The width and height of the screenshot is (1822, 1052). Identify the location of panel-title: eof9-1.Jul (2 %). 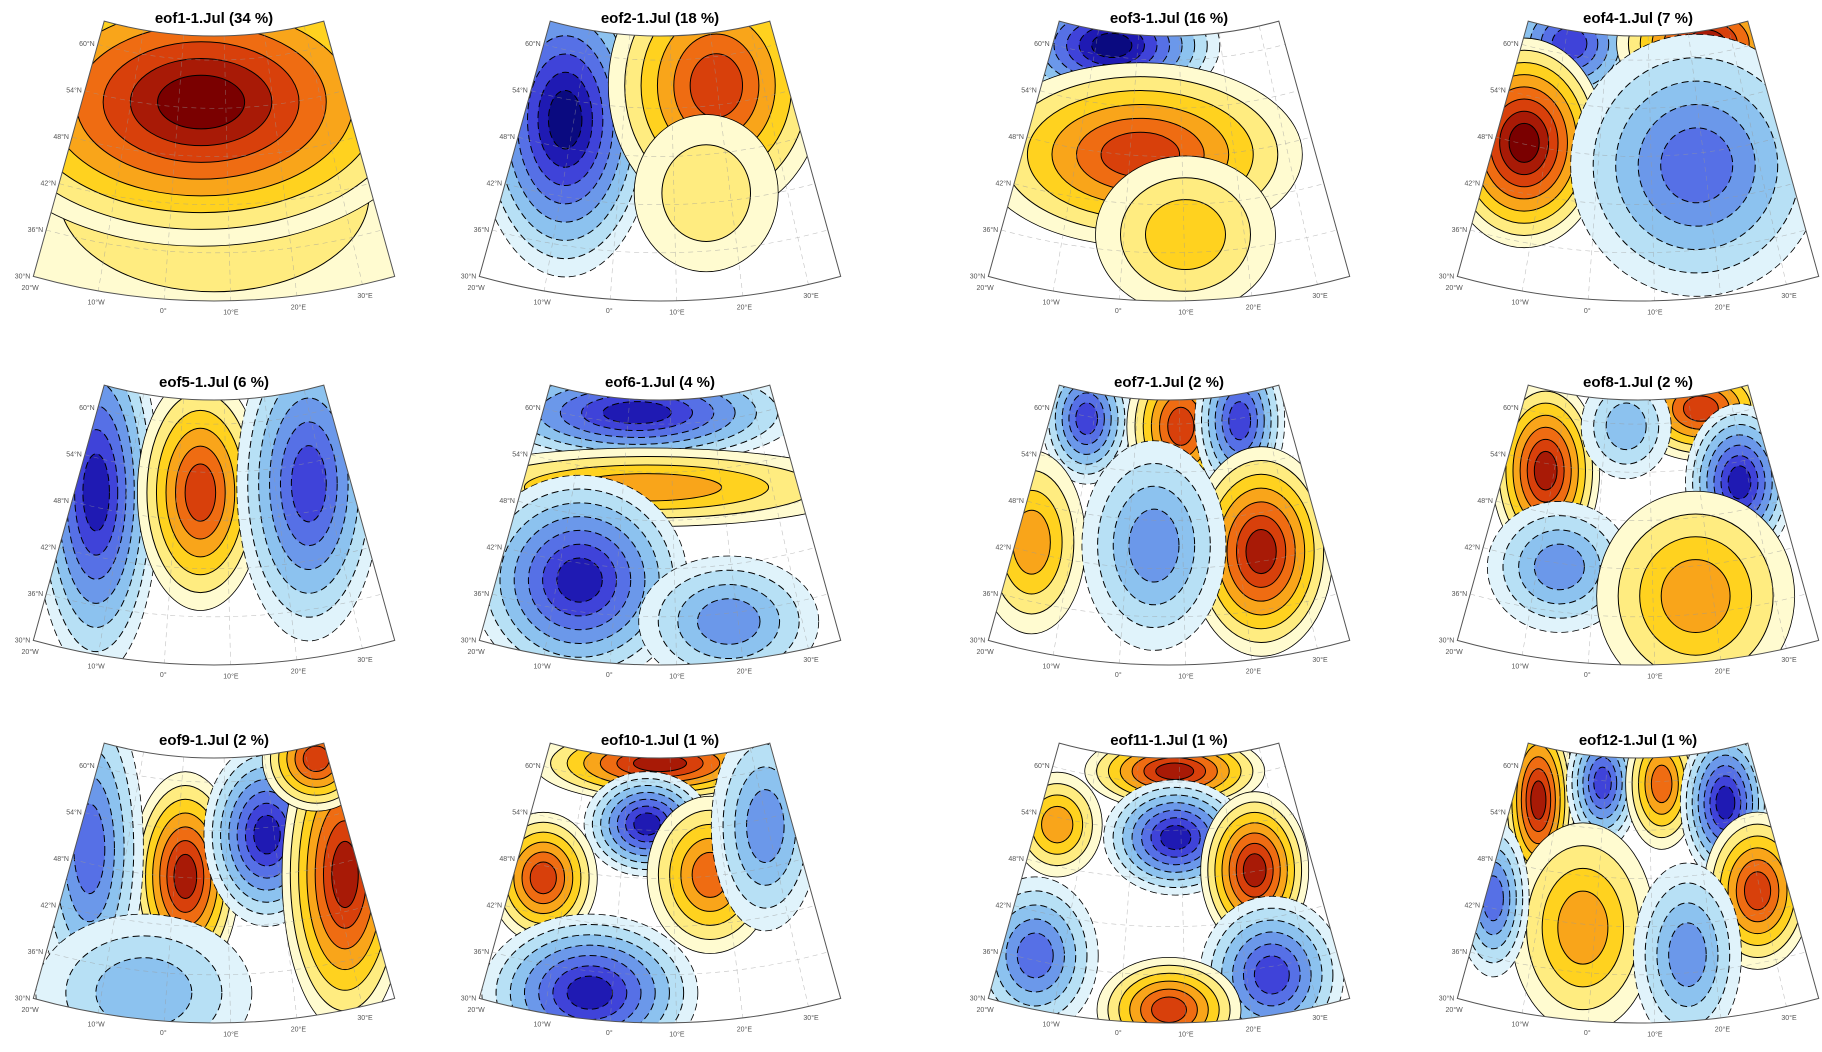
(214, 740).